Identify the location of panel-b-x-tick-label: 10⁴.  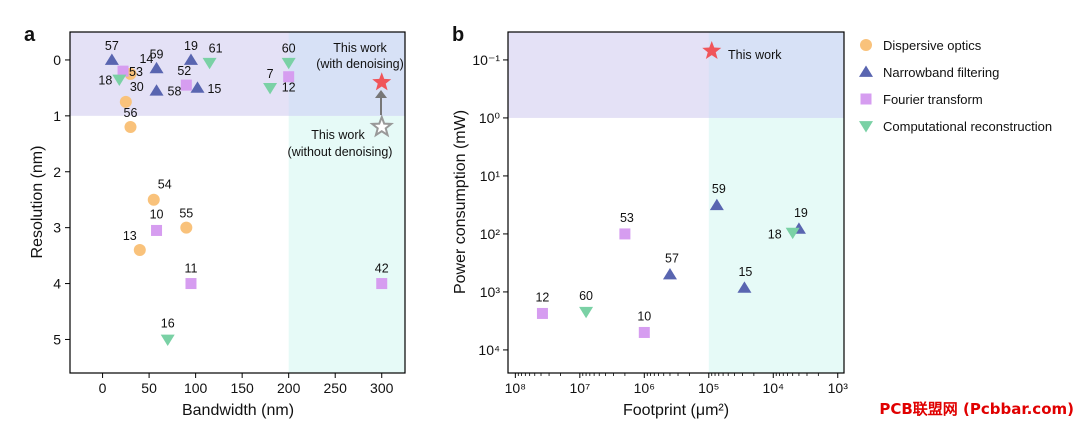
(773, 388).